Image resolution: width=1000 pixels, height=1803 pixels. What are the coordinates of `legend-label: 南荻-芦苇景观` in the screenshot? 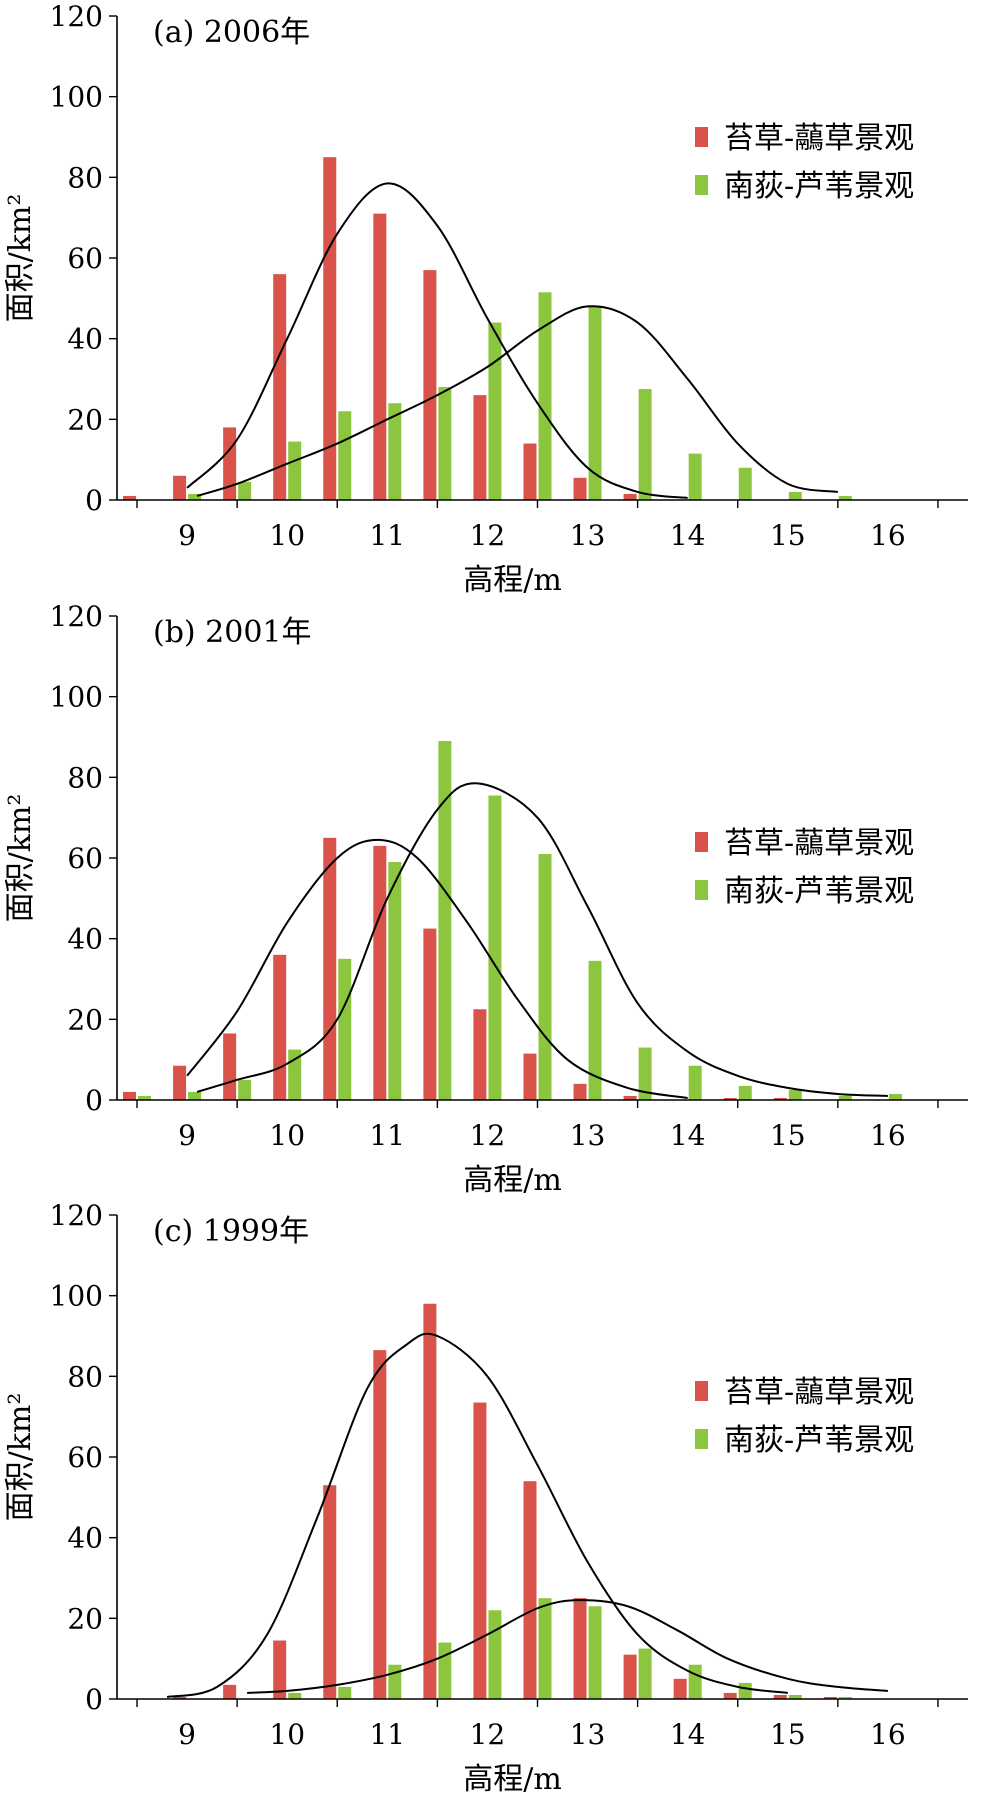 It's located at (819, 891).